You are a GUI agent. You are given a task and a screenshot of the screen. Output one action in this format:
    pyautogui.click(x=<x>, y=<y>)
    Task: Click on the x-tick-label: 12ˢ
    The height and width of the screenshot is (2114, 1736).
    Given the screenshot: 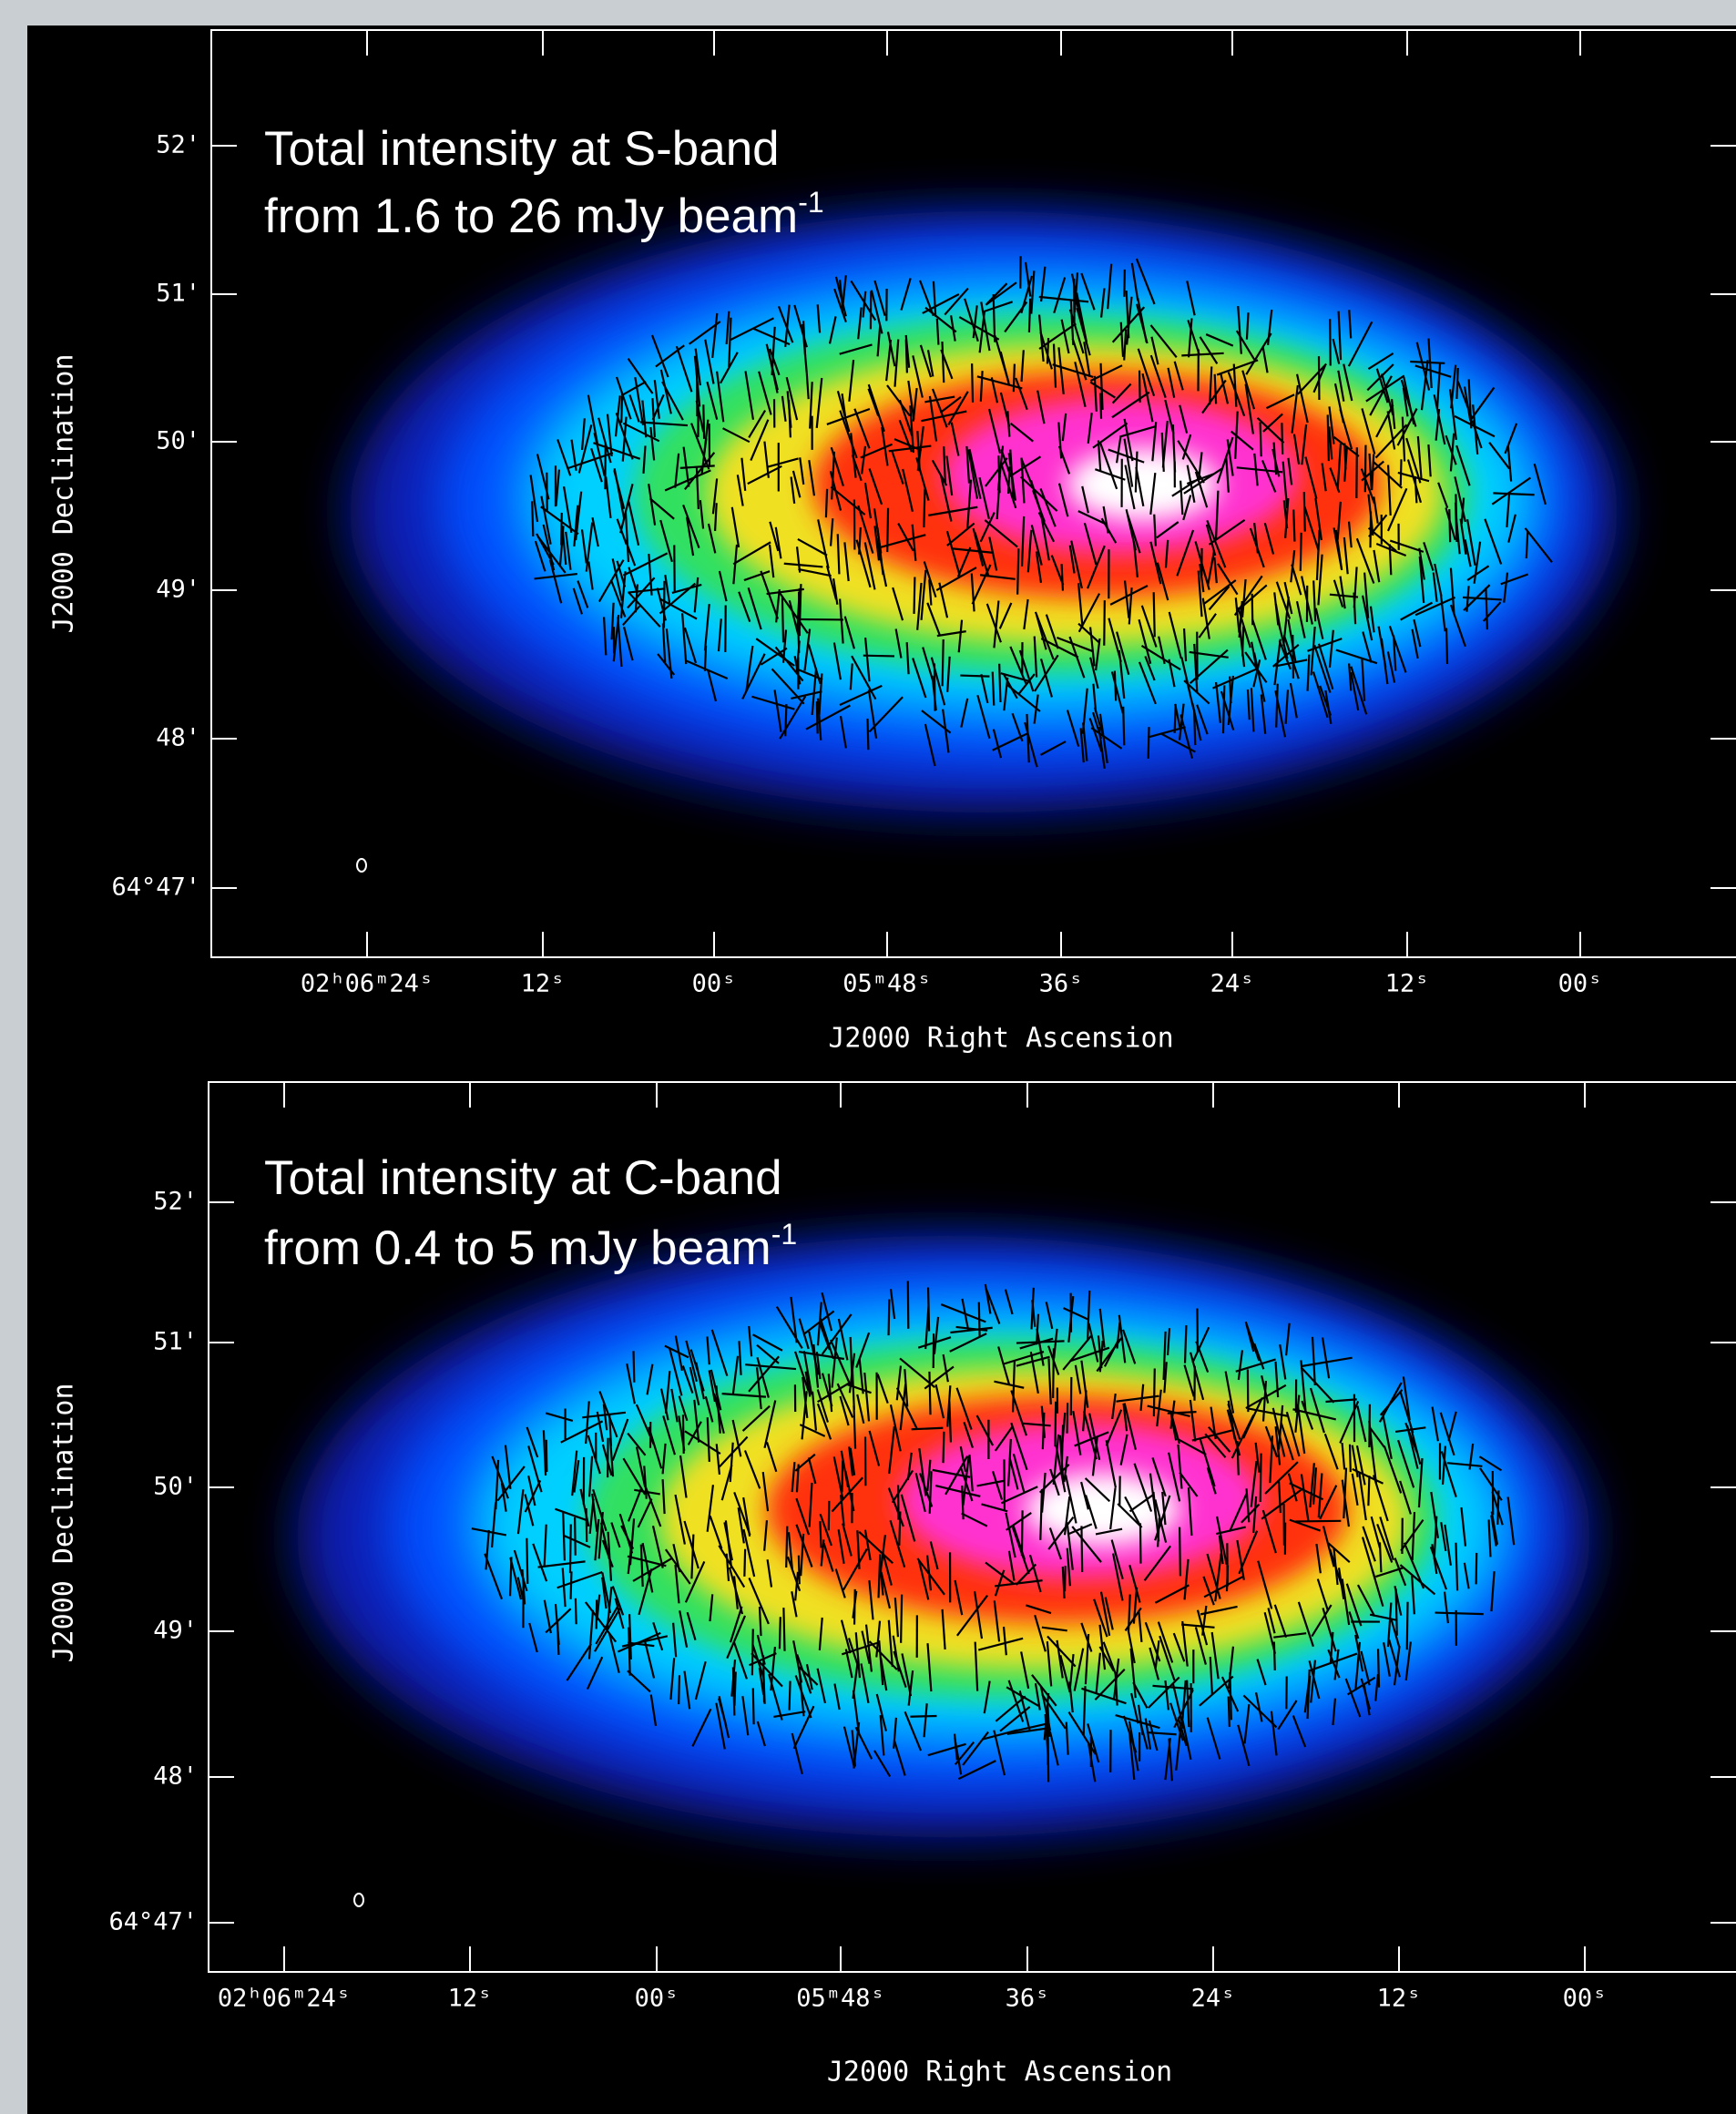 What is the action you would take?
    pyautogui.click(x=1399, y=1999)
    